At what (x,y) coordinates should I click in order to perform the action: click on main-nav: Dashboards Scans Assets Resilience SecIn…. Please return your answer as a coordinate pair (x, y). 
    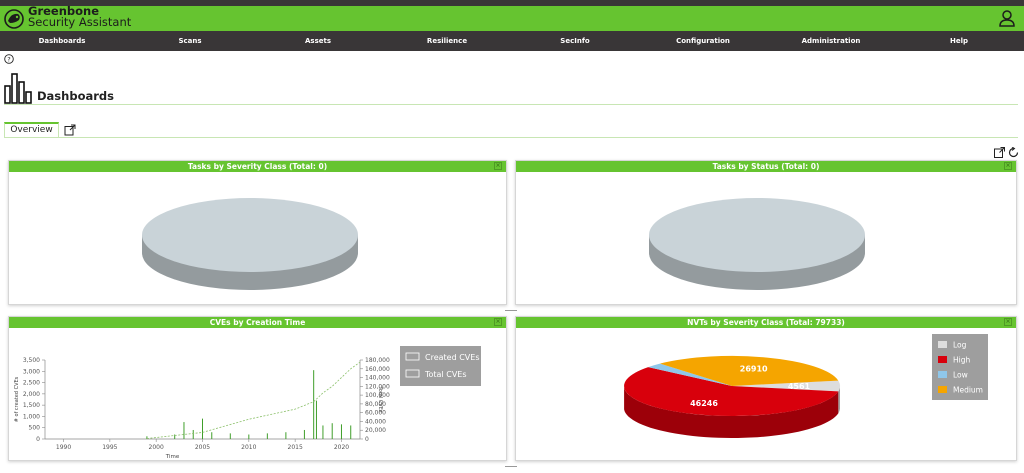
    Looking at the image, I should click on (512, 41).